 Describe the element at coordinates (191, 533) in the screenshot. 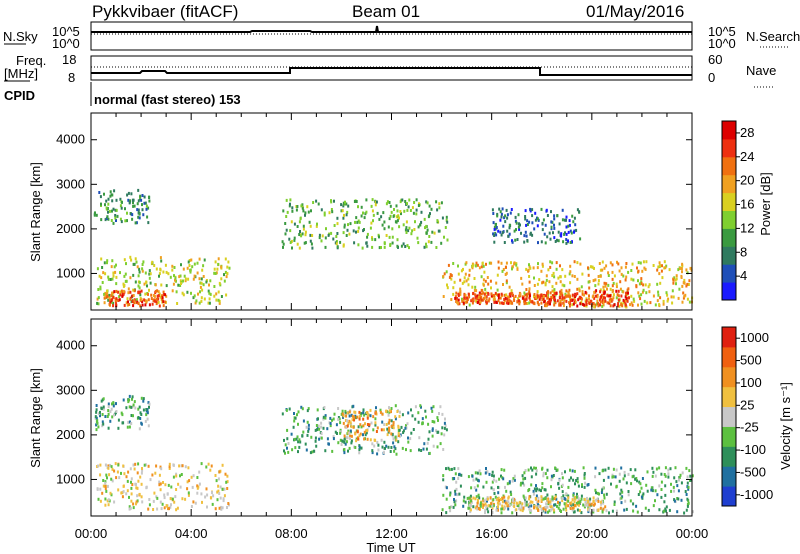

I see `x-tick-label: 04:00` at that location.